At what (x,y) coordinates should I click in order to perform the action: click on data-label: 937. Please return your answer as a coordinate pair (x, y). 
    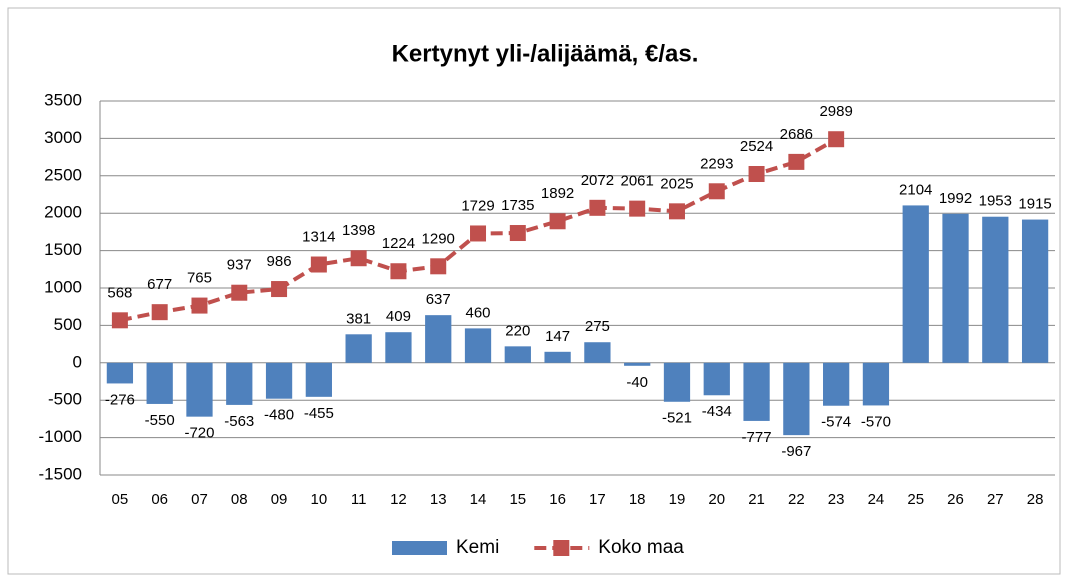
    Looking at the image, I should click on (239, 265).